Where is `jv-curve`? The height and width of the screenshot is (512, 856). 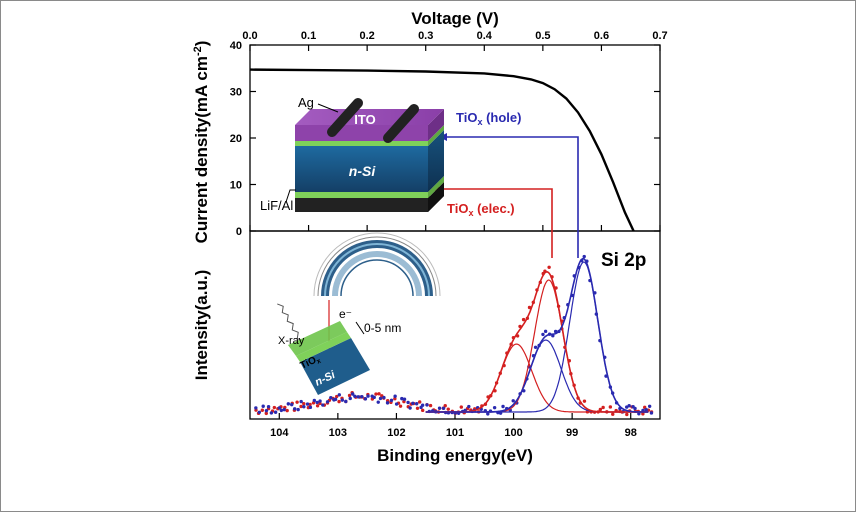
jv-curve is located at coordinates (442, 150).